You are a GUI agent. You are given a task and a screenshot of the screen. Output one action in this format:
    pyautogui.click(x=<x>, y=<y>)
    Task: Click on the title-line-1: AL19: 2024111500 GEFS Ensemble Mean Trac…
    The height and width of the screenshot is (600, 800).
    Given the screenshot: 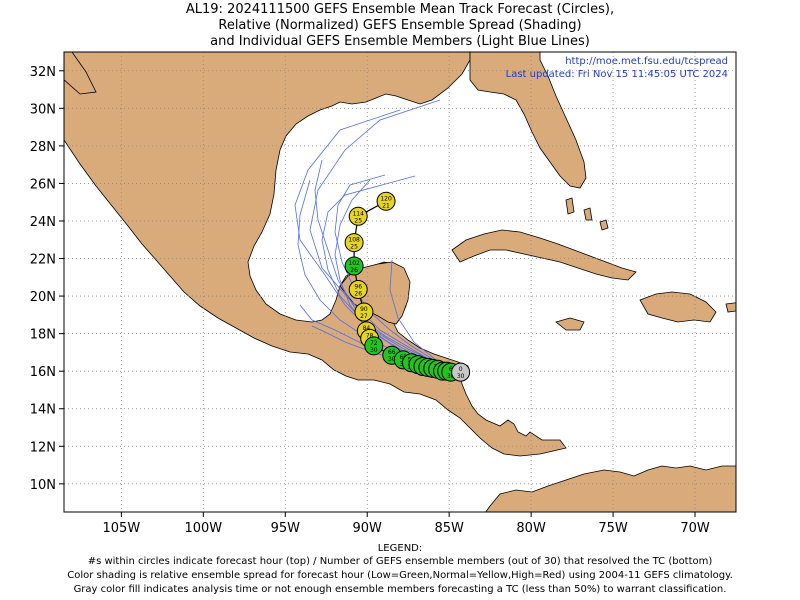 What is the action you would take?
    pyautogui.click(x=400, y=9)
    